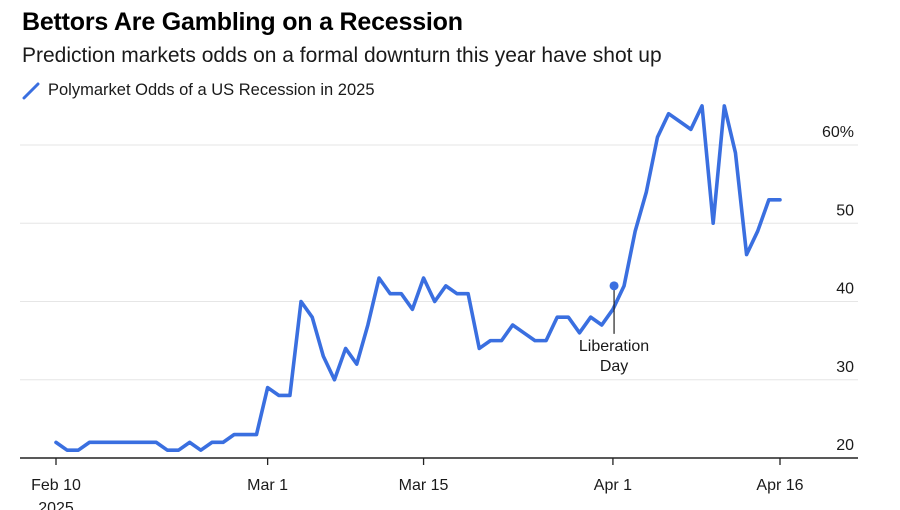  Describe the element at coordinates (56, 505) in the screenshot. I see `x-tick-sublabel: 2025` at that location.